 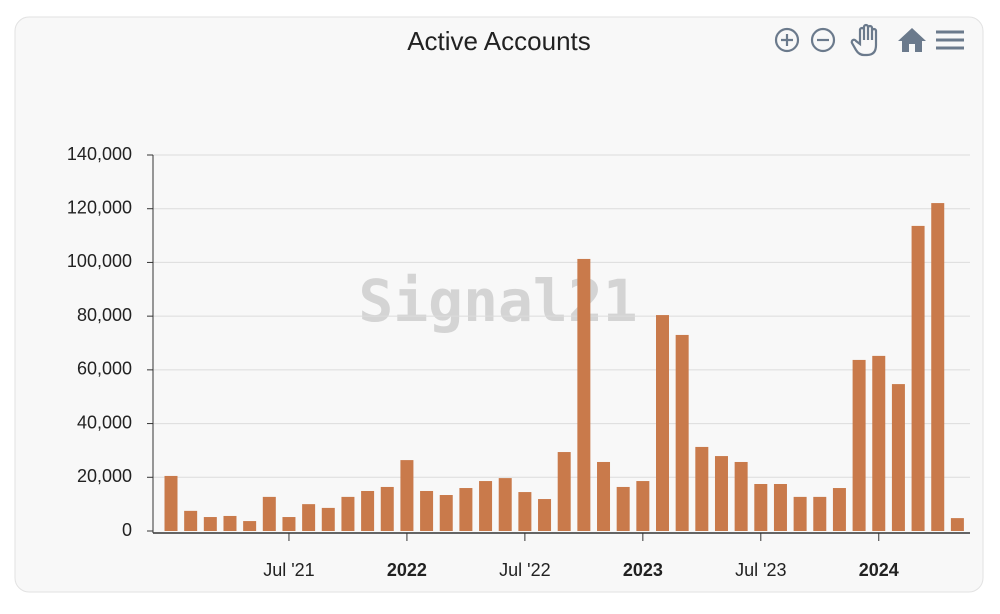 What do you see at coordinates (127, 530) in the screenshot?
I see `y-tick-label: 0` at bounding box center [127, 530].